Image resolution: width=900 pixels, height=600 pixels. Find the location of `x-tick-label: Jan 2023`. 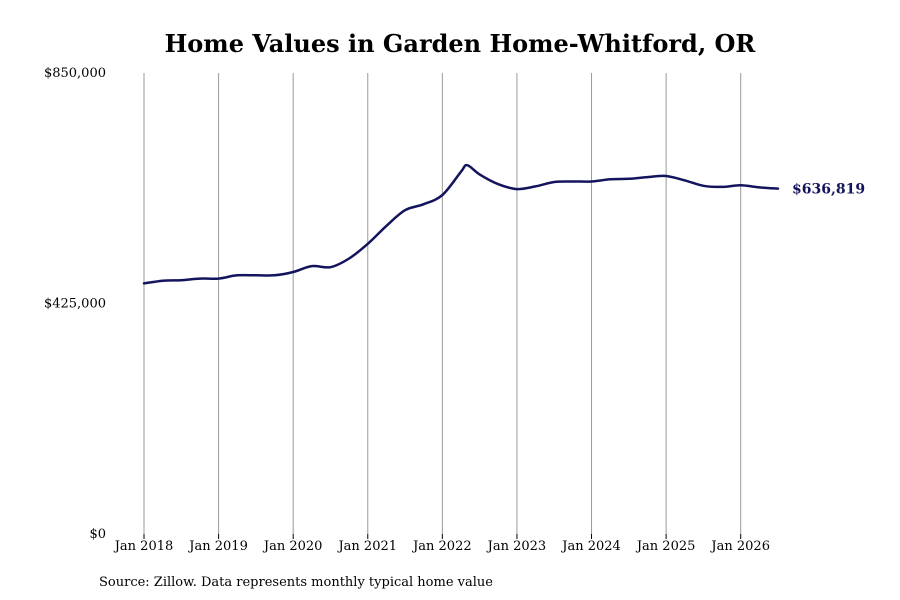

x-tick-label: Jan 2023 is located at coordinates (516, 546).